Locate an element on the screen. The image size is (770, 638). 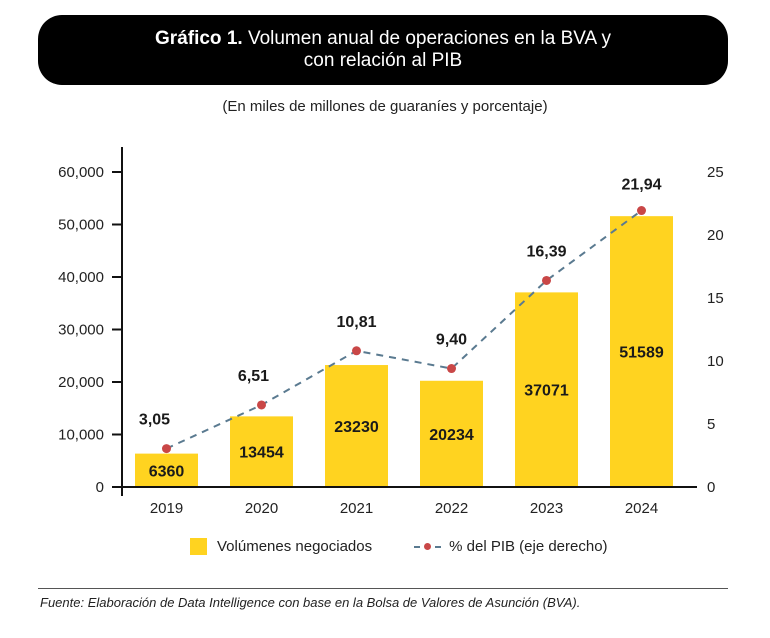
pib-value-label: 3,05 is located at coordinates (154, 420).